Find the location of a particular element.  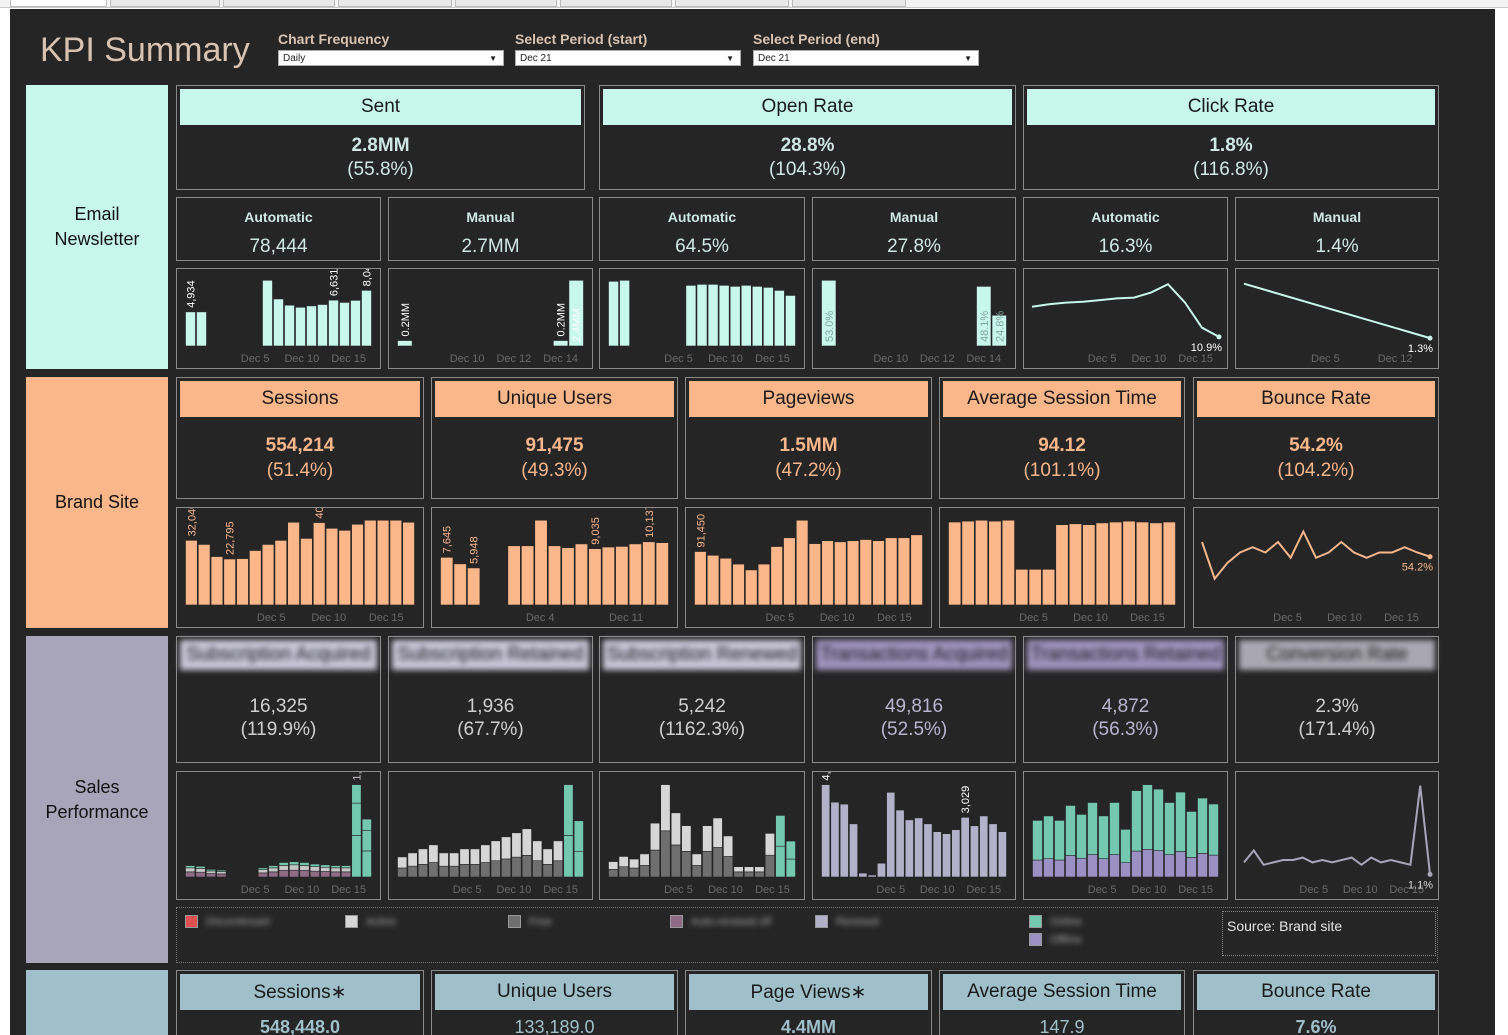

chart-sales-5: Dec 5 Dec 10 Dec 15 is located at coordinates (1125, 835).